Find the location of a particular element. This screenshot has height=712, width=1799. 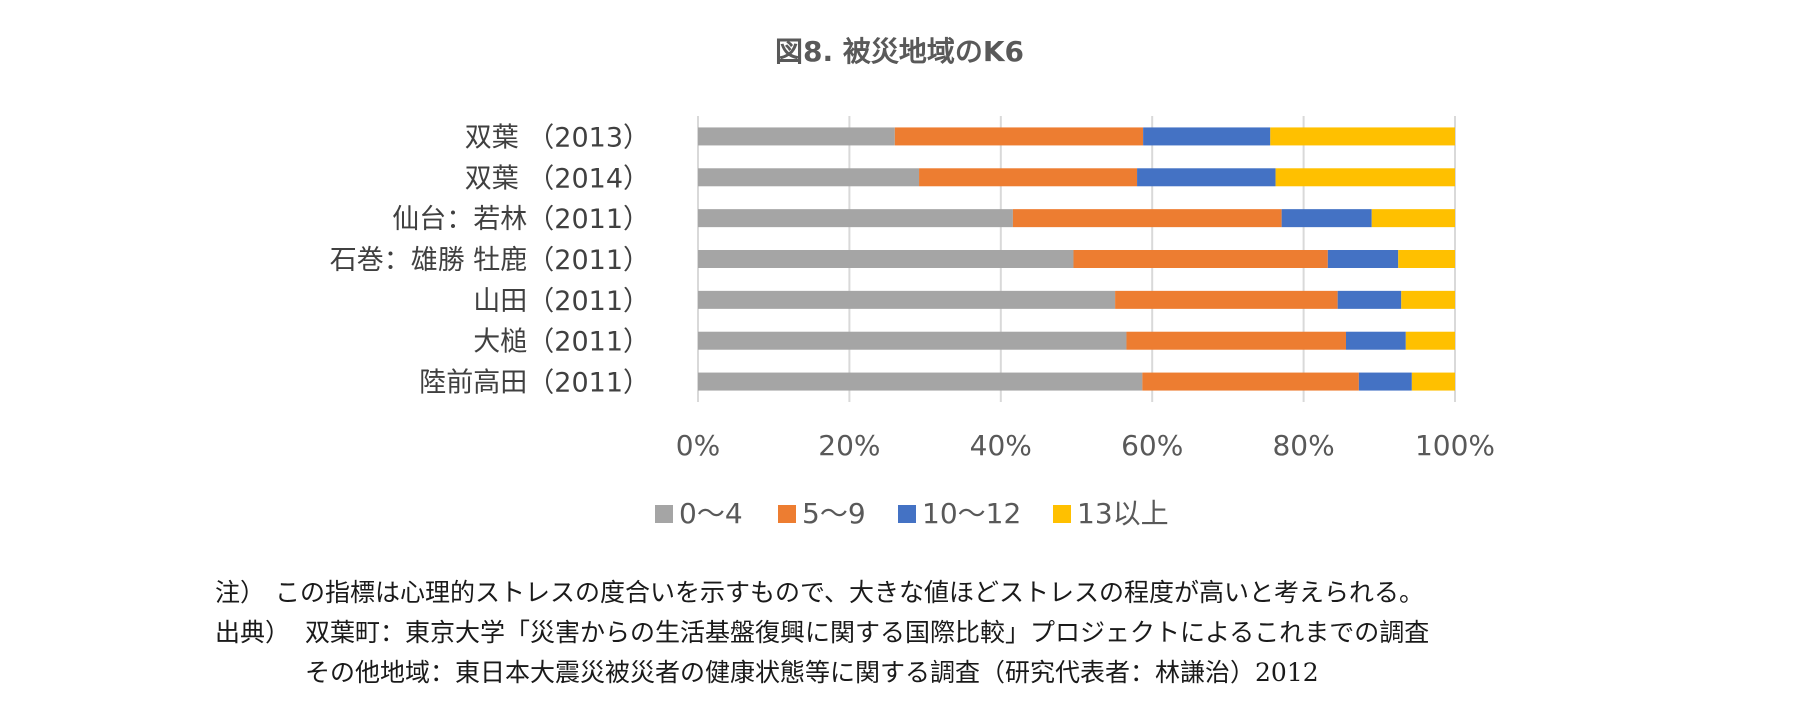

x-tick-label: 40% is located at coordinates (1001, 445).